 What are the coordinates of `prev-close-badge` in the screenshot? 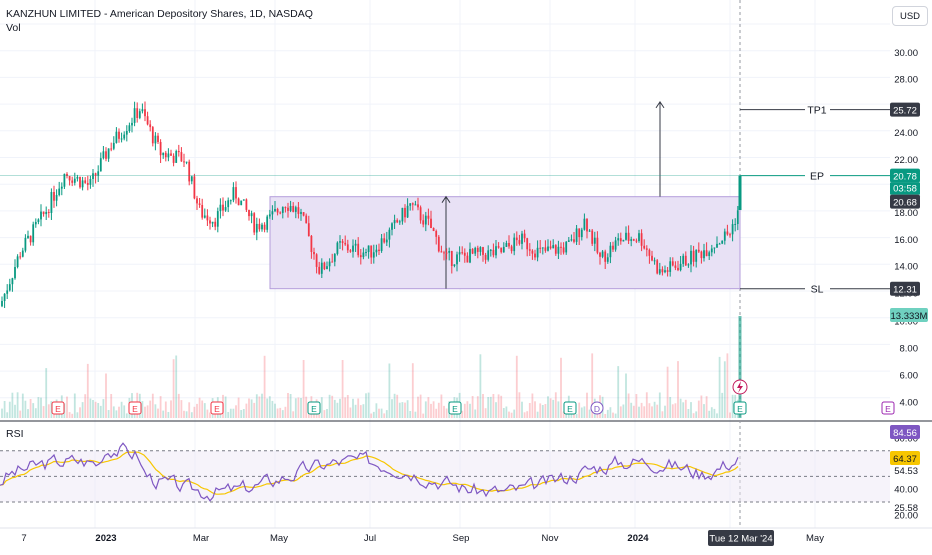 It's located at (905, 201).